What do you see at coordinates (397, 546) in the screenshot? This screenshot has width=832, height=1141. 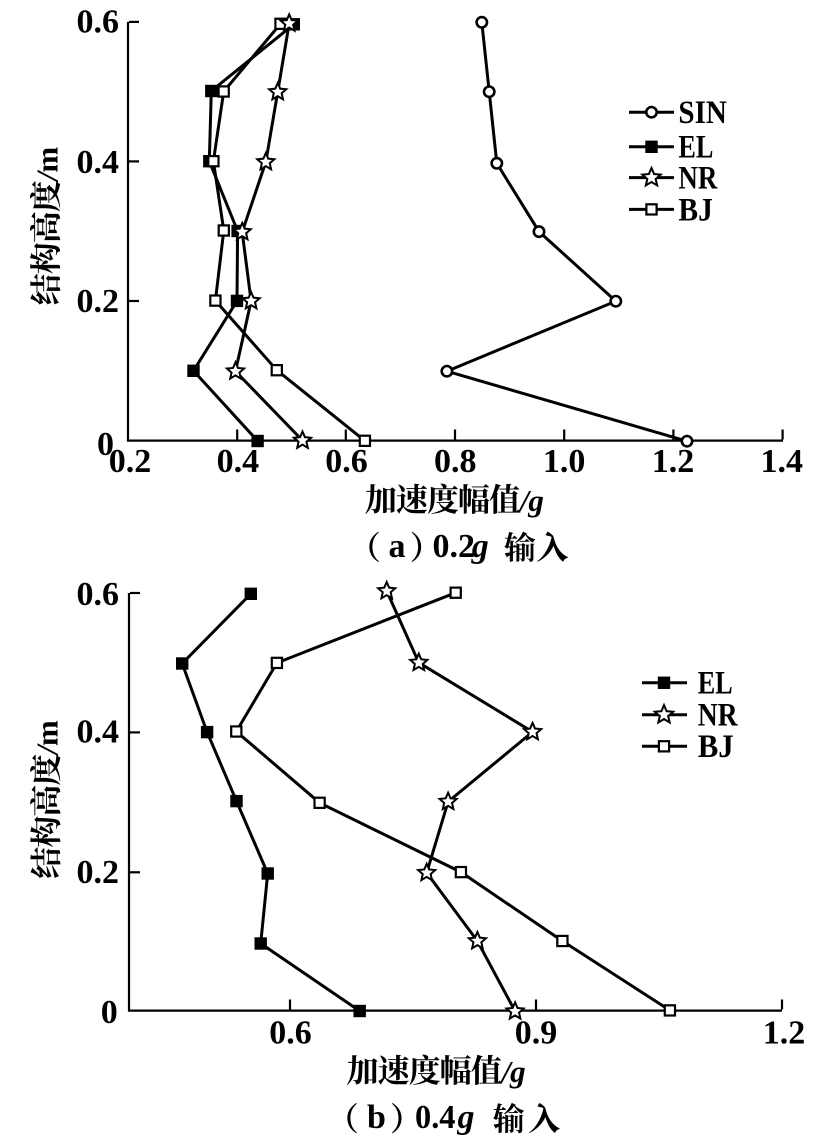 I see `svg-text: a` at bounding box center [397, 546].